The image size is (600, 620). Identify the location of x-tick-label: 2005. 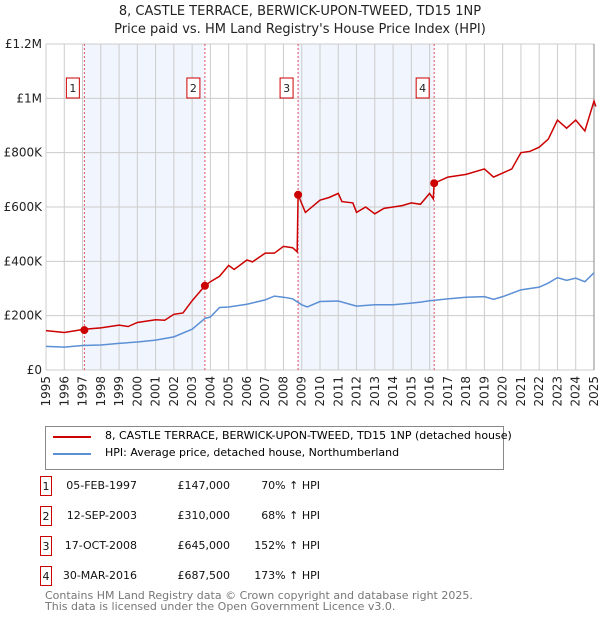
(229, 391).